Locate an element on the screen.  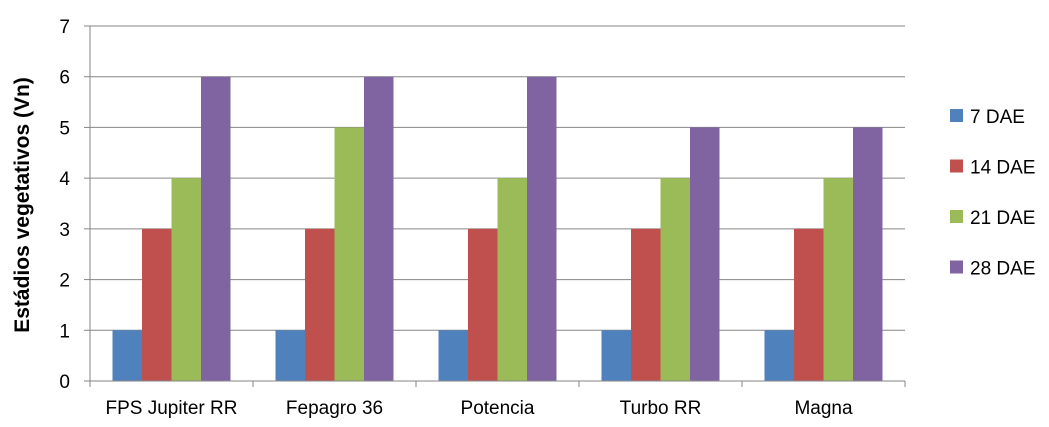
y-tick-label: 7 is located at coordinates (64, 27).